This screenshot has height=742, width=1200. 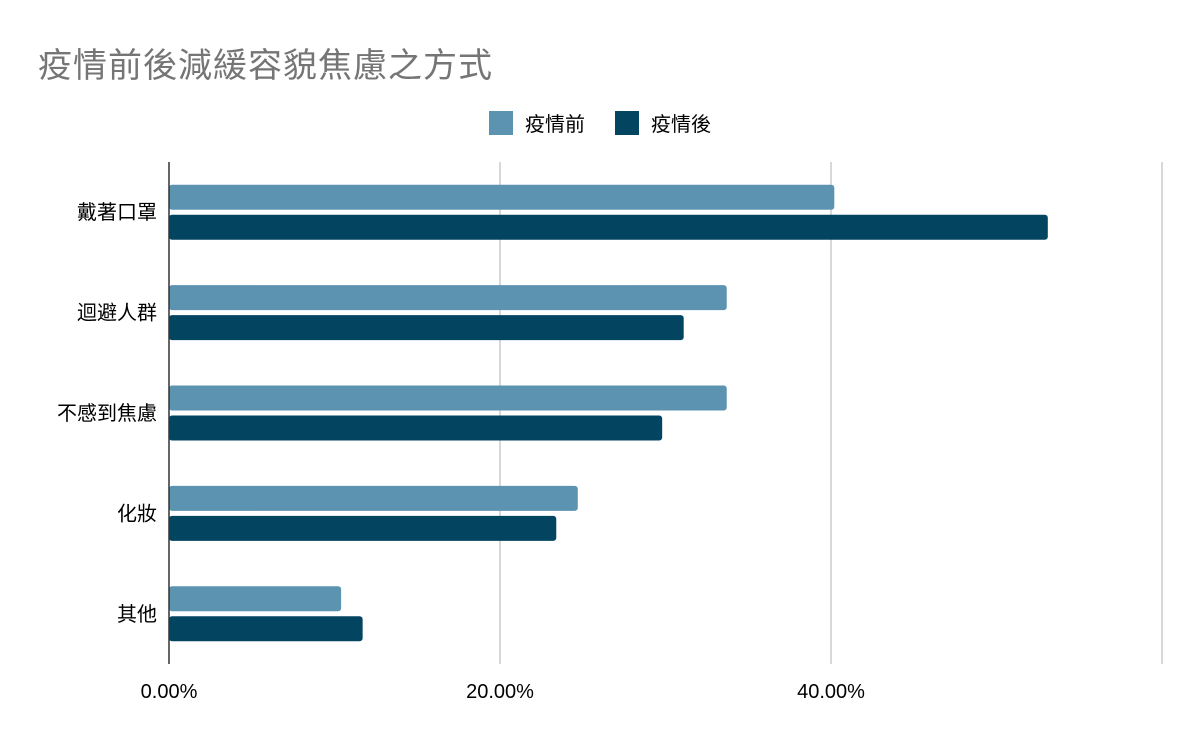 I want to click on legend: 疫情前 疫情後, so click(x=600, y=122).